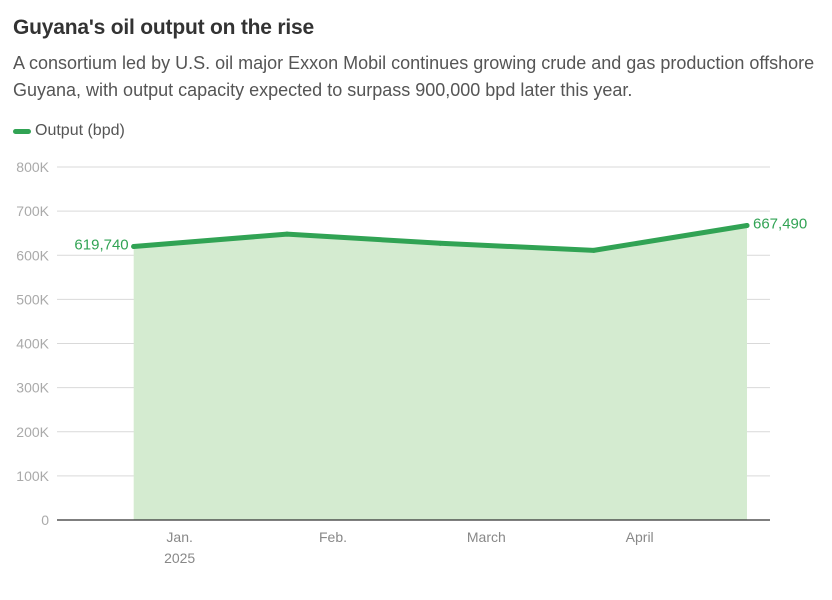  Describe the element at coordinates (32, 476) in the screenshot. I see `y-tick-label: 100K` at that location.